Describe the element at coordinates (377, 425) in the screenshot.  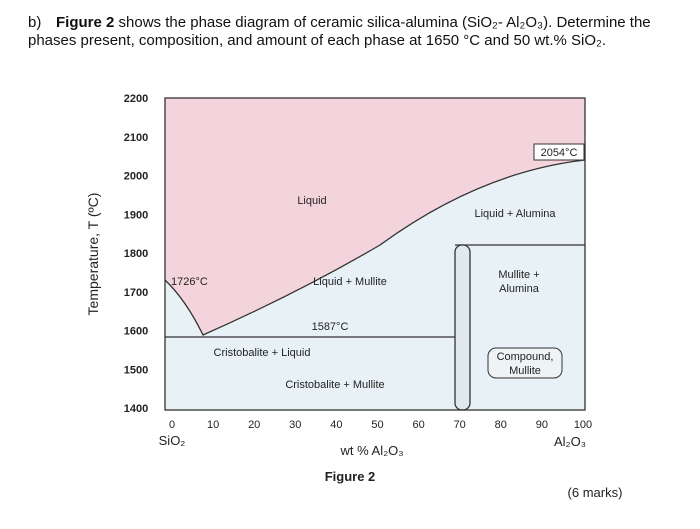
I see `x-tick-label: 50` at that location.